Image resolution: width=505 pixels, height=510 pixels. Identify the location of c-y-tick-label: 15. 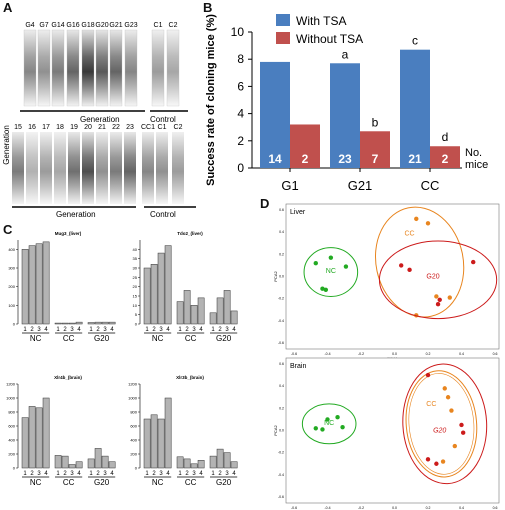
(135, 296).